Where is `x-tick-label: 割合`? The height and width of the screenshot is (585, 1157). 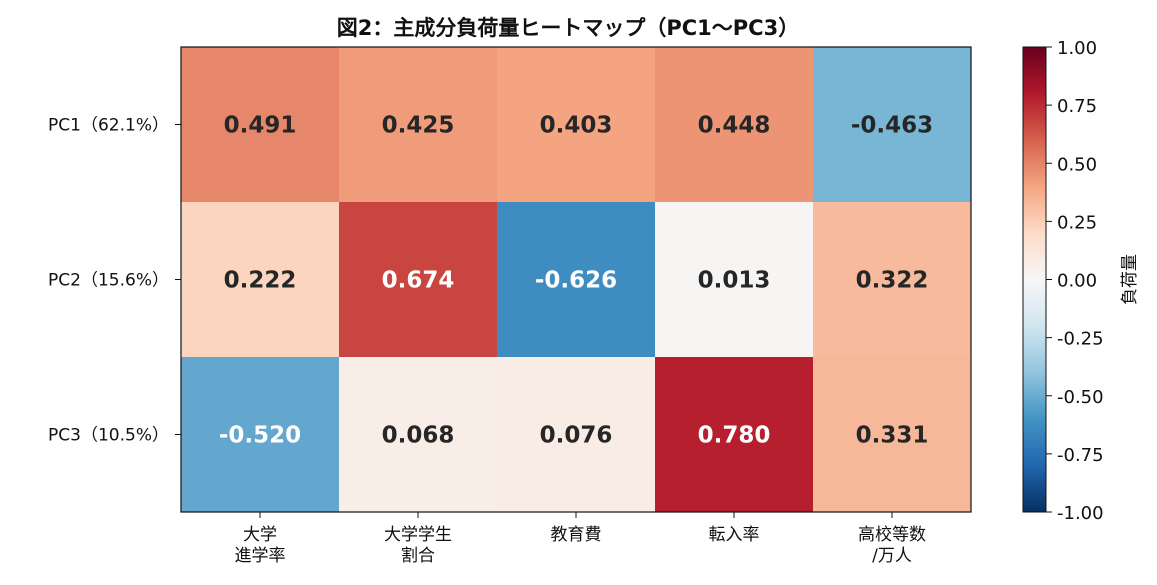 x-tick-label: 割合 is located at coordinates (418, 556).